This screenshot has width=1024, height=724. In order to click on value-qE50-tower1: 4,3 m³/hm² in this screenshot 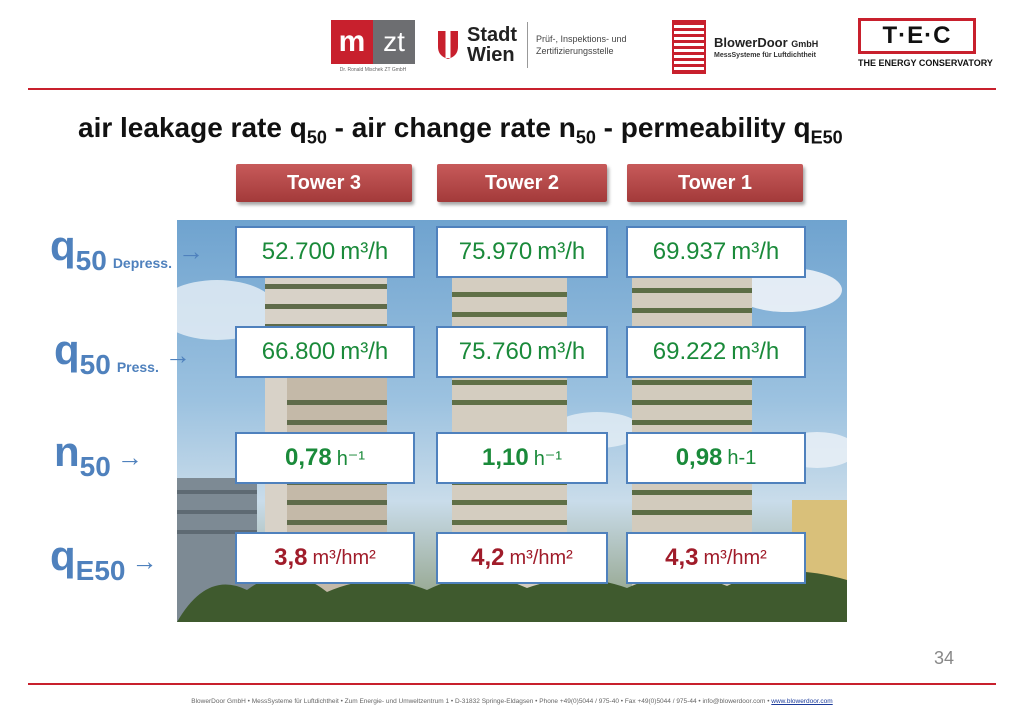, I will do `click(716, 558)`.